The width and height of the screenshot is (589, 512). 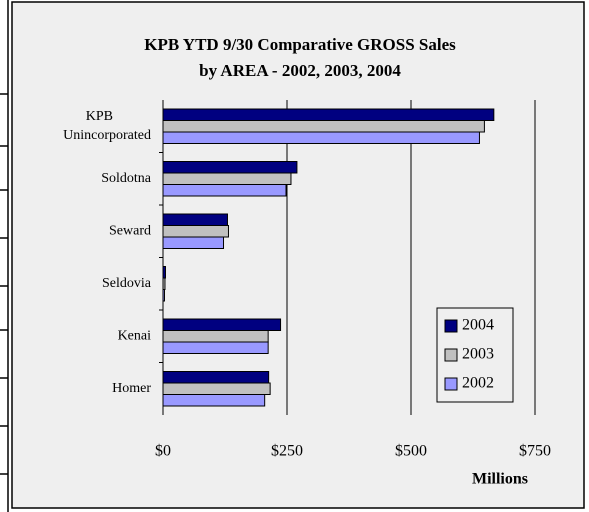 I want to click on side-table-lines, so click(x=4, y=256).